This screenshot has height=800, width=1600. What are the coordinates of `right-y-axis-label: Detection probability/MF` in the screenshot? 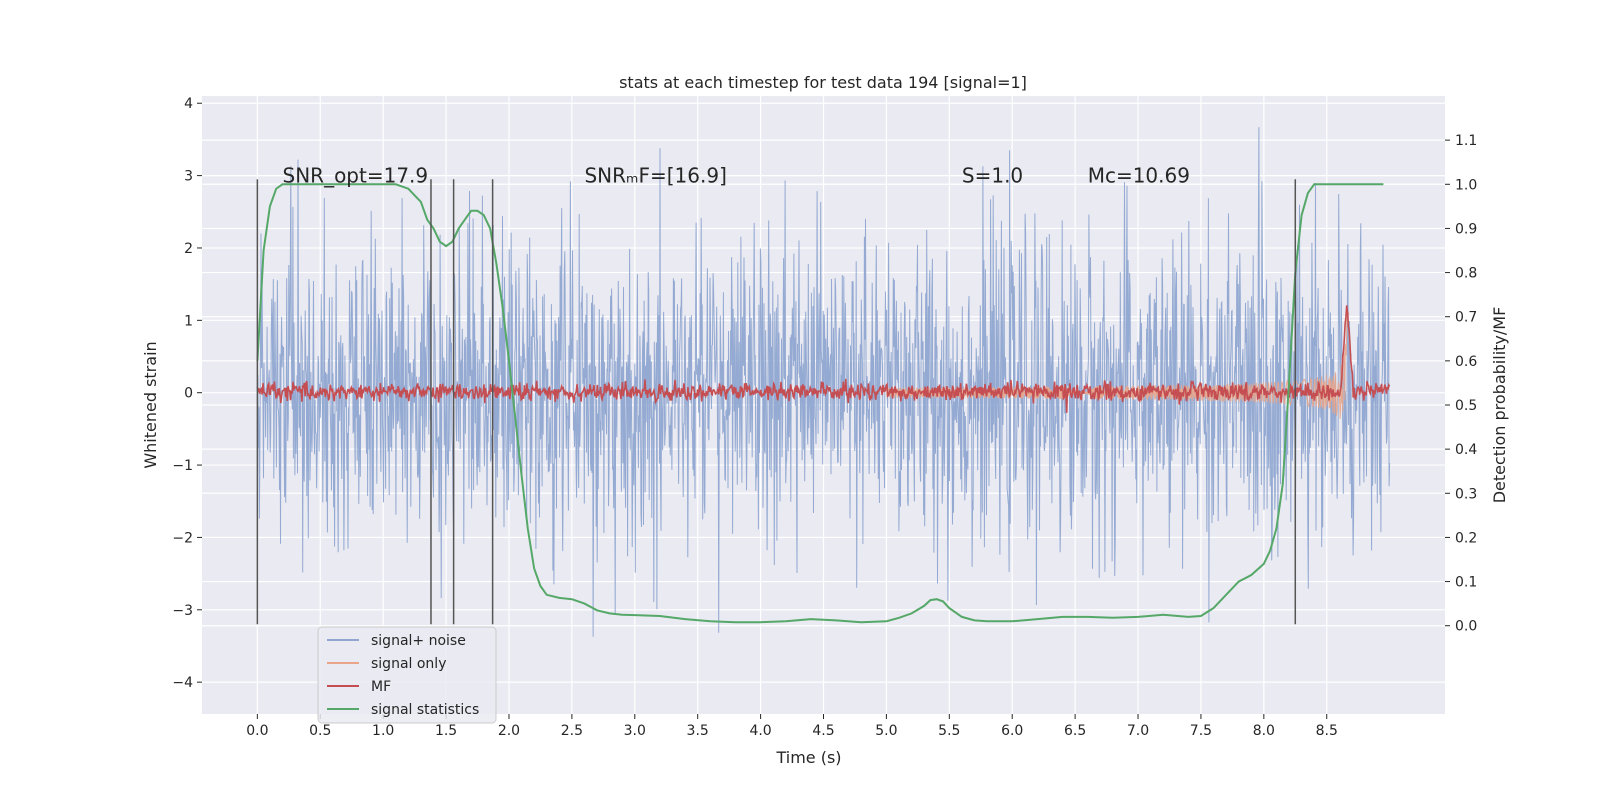 It's located at (1499, 405).